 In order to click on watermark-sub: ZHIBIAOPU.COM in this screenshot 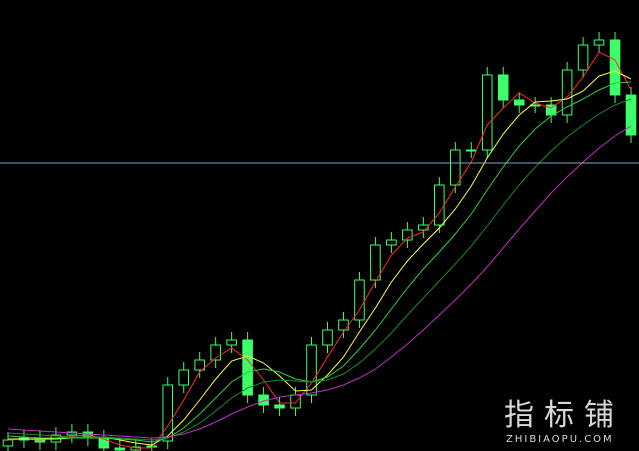, I will do `click(560, 439)`.